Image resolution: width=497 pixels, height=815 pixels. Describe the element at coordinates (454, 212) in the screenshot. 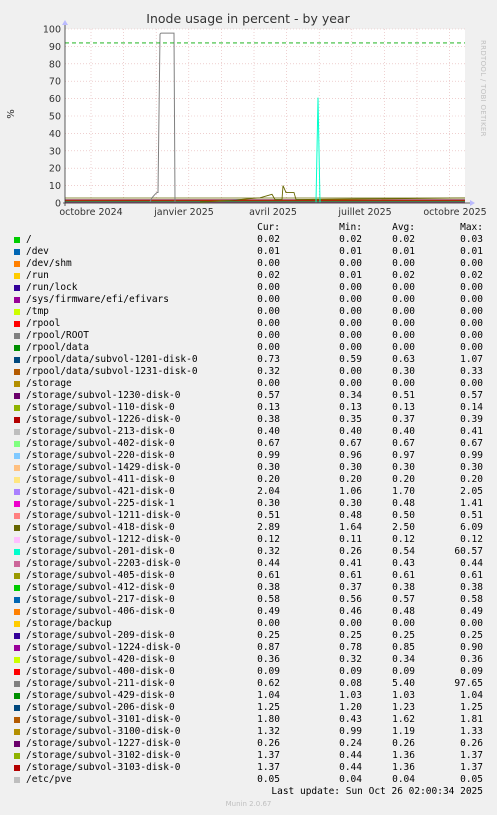

I see `x-tick-label: octobre 2025` at that location.